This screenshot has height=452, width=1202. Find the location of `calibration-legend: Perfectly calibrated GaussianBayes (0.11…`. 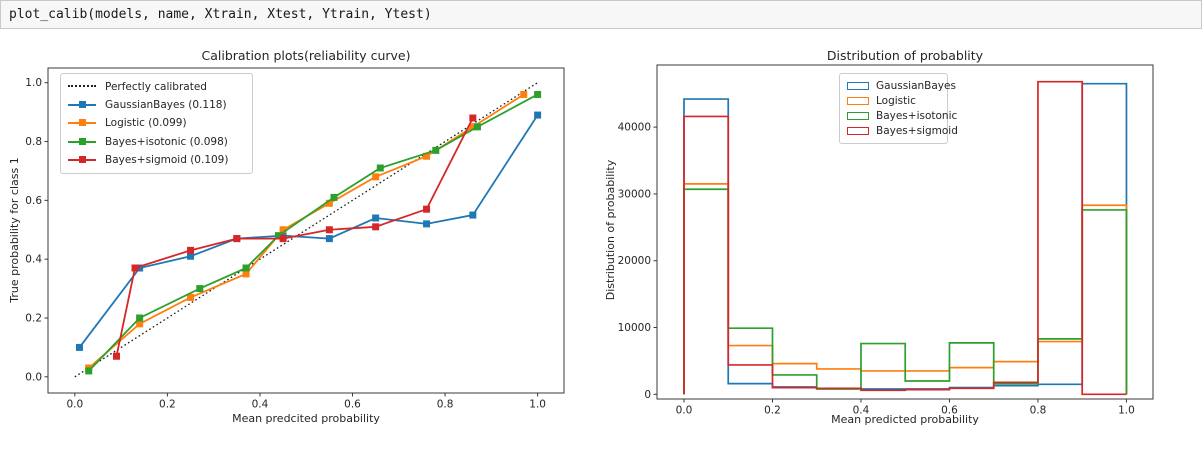

calibration-legend: Perfectly calibrated GaussianBayes (0.11… is located at coordinates (156, 123).